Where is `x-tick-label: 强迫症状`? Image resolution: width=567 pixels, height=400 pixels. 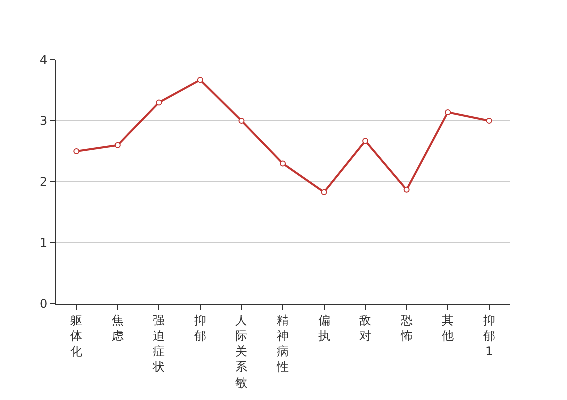
x-tick-label: 强迫症状 is located at coordinates (159, 343).